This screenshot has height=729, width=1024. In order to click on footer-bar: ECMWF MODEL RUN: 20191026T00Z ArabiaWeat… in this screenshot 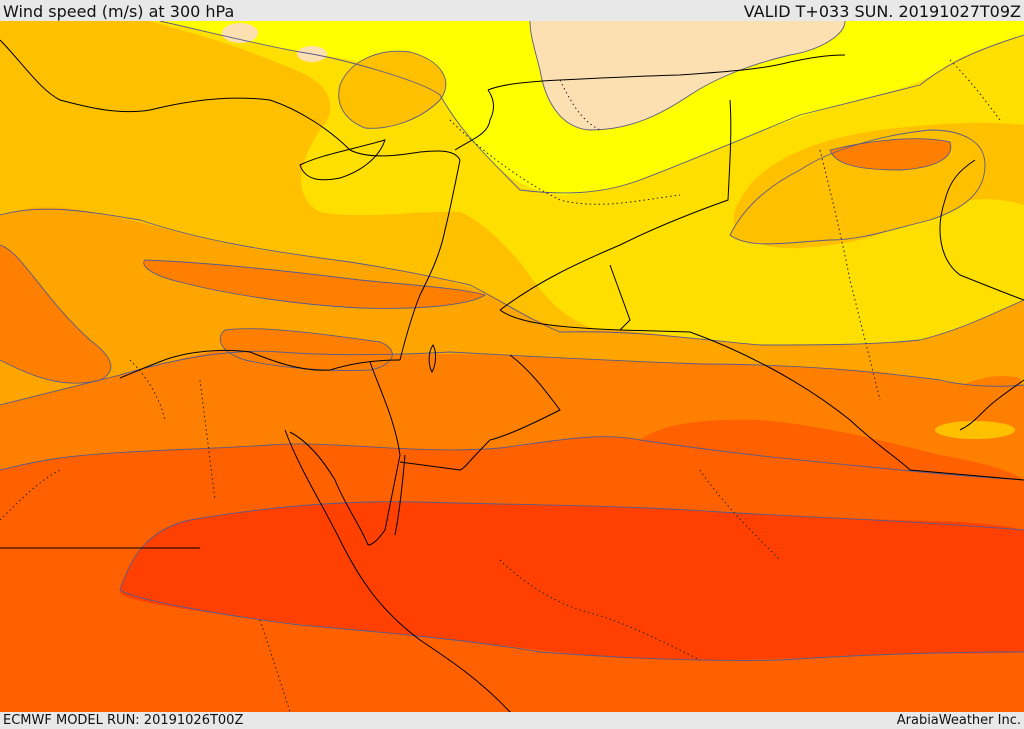, I will do `click(512, 720)`.